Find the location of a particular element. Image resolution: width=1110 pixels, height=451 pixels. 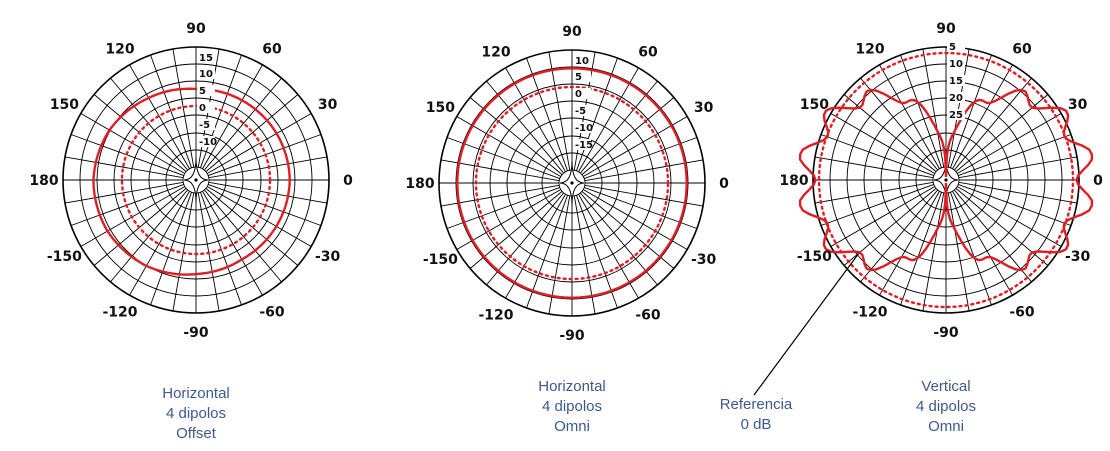

angle-label: -150 is located at coordinates (64, 257).